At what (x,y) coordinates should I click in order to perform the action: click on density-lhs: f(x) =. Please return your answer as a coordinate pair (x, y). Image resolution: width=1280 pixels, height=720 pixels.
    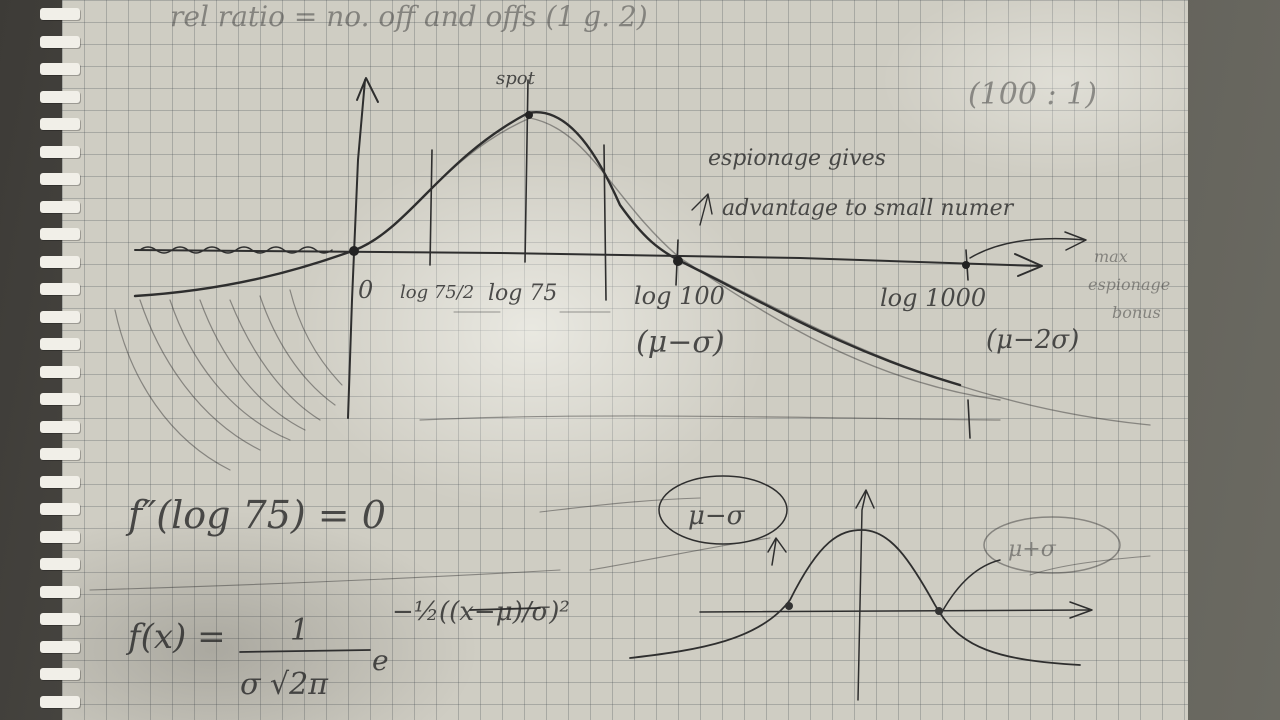
    Looking at the image, I should click on (175, 637).